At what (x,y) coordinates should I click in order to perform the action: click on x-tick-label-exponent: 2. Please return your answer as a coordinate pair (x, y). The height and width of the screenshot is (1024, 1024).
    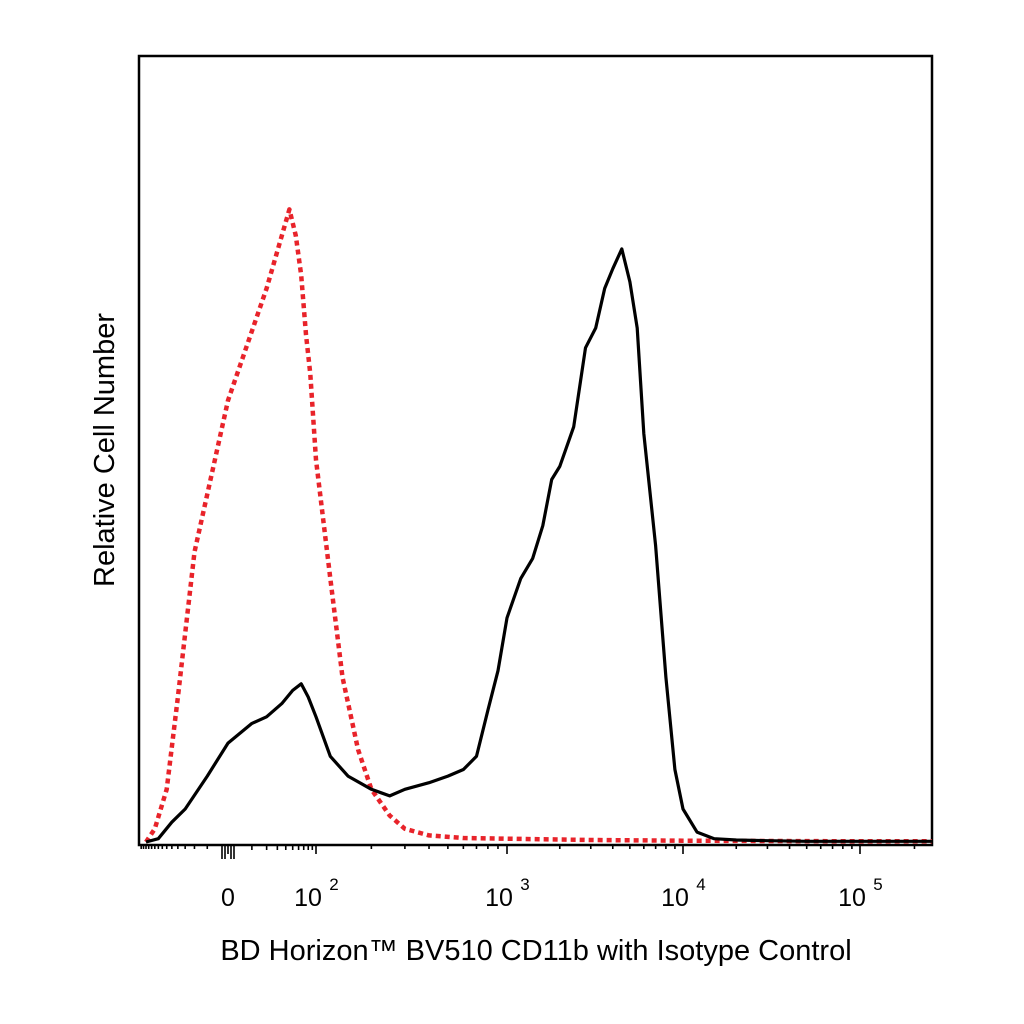
    Looking at the image, I should click on (333, 884).